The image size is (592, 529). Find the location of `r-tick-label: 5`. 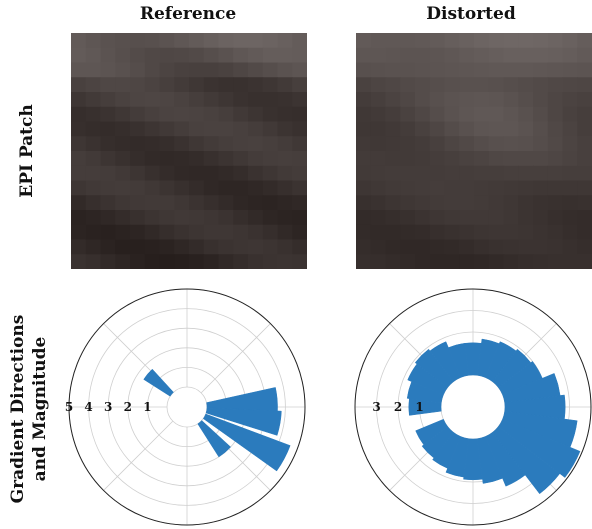

r-tick-label: 5 is located at coordinates (69, 407).